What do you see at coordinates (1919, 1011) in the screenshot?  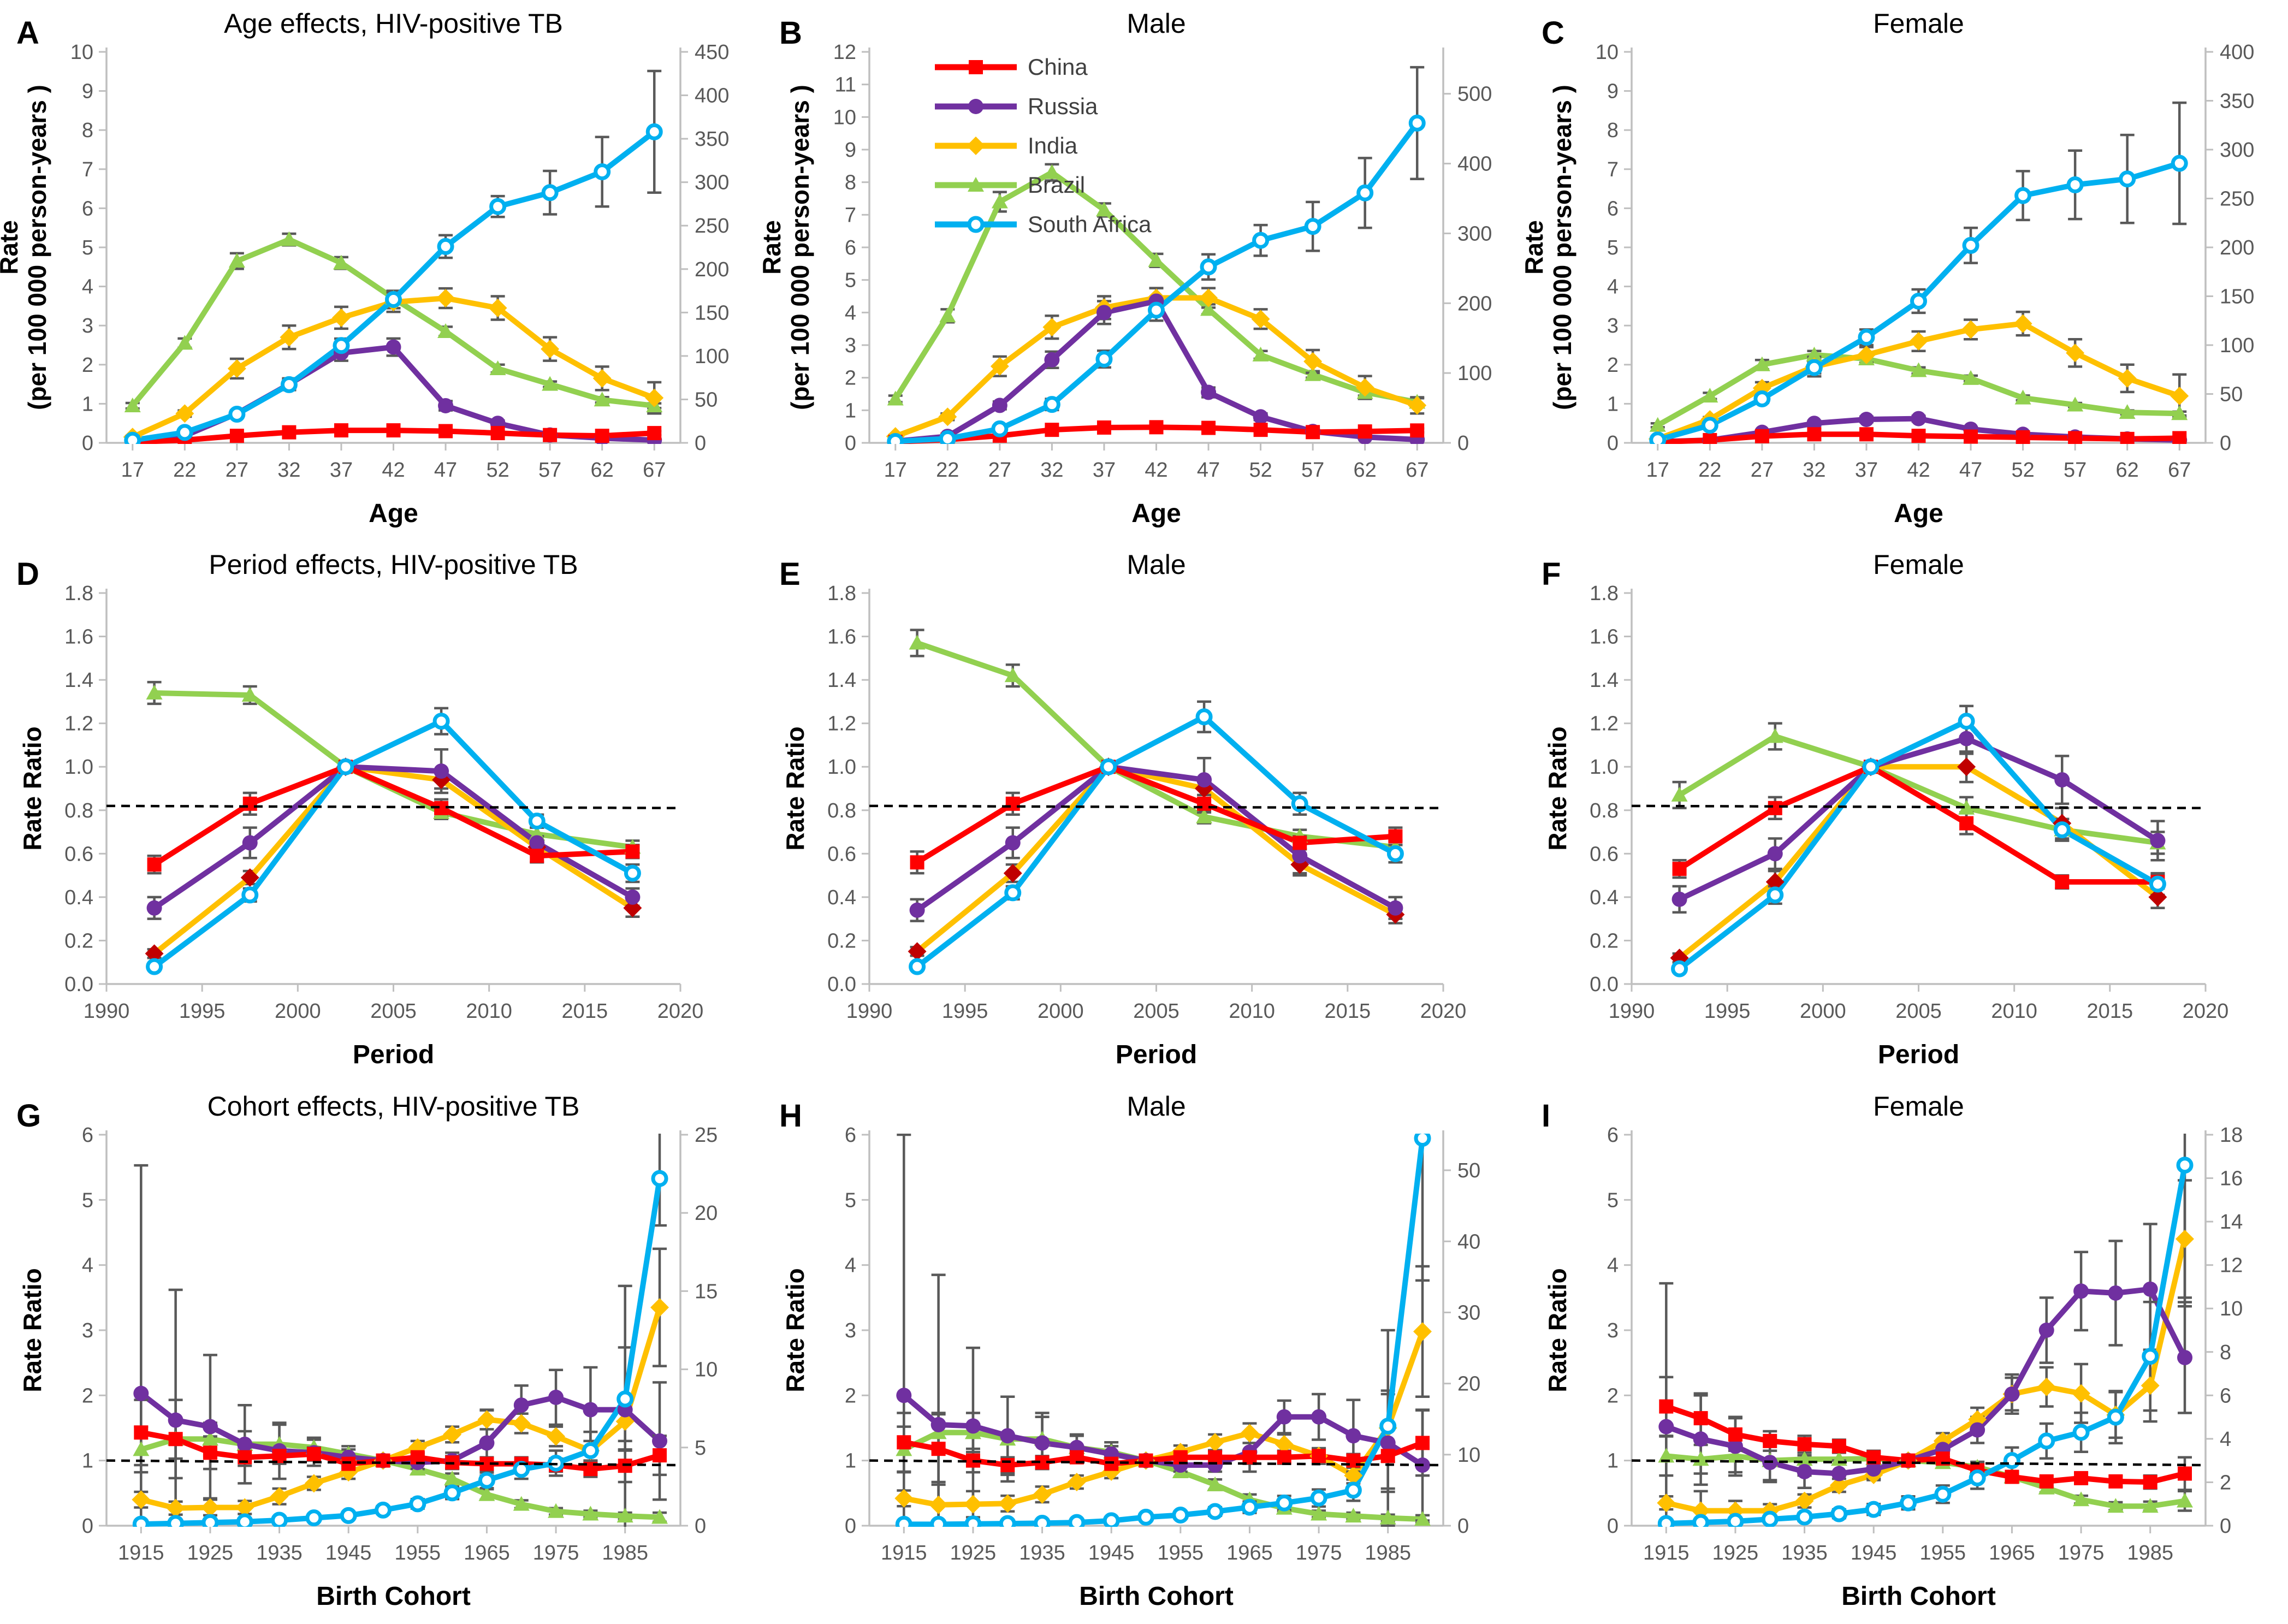 I see `x-tick-label: 2005` at bounding box center [1919, 1011].